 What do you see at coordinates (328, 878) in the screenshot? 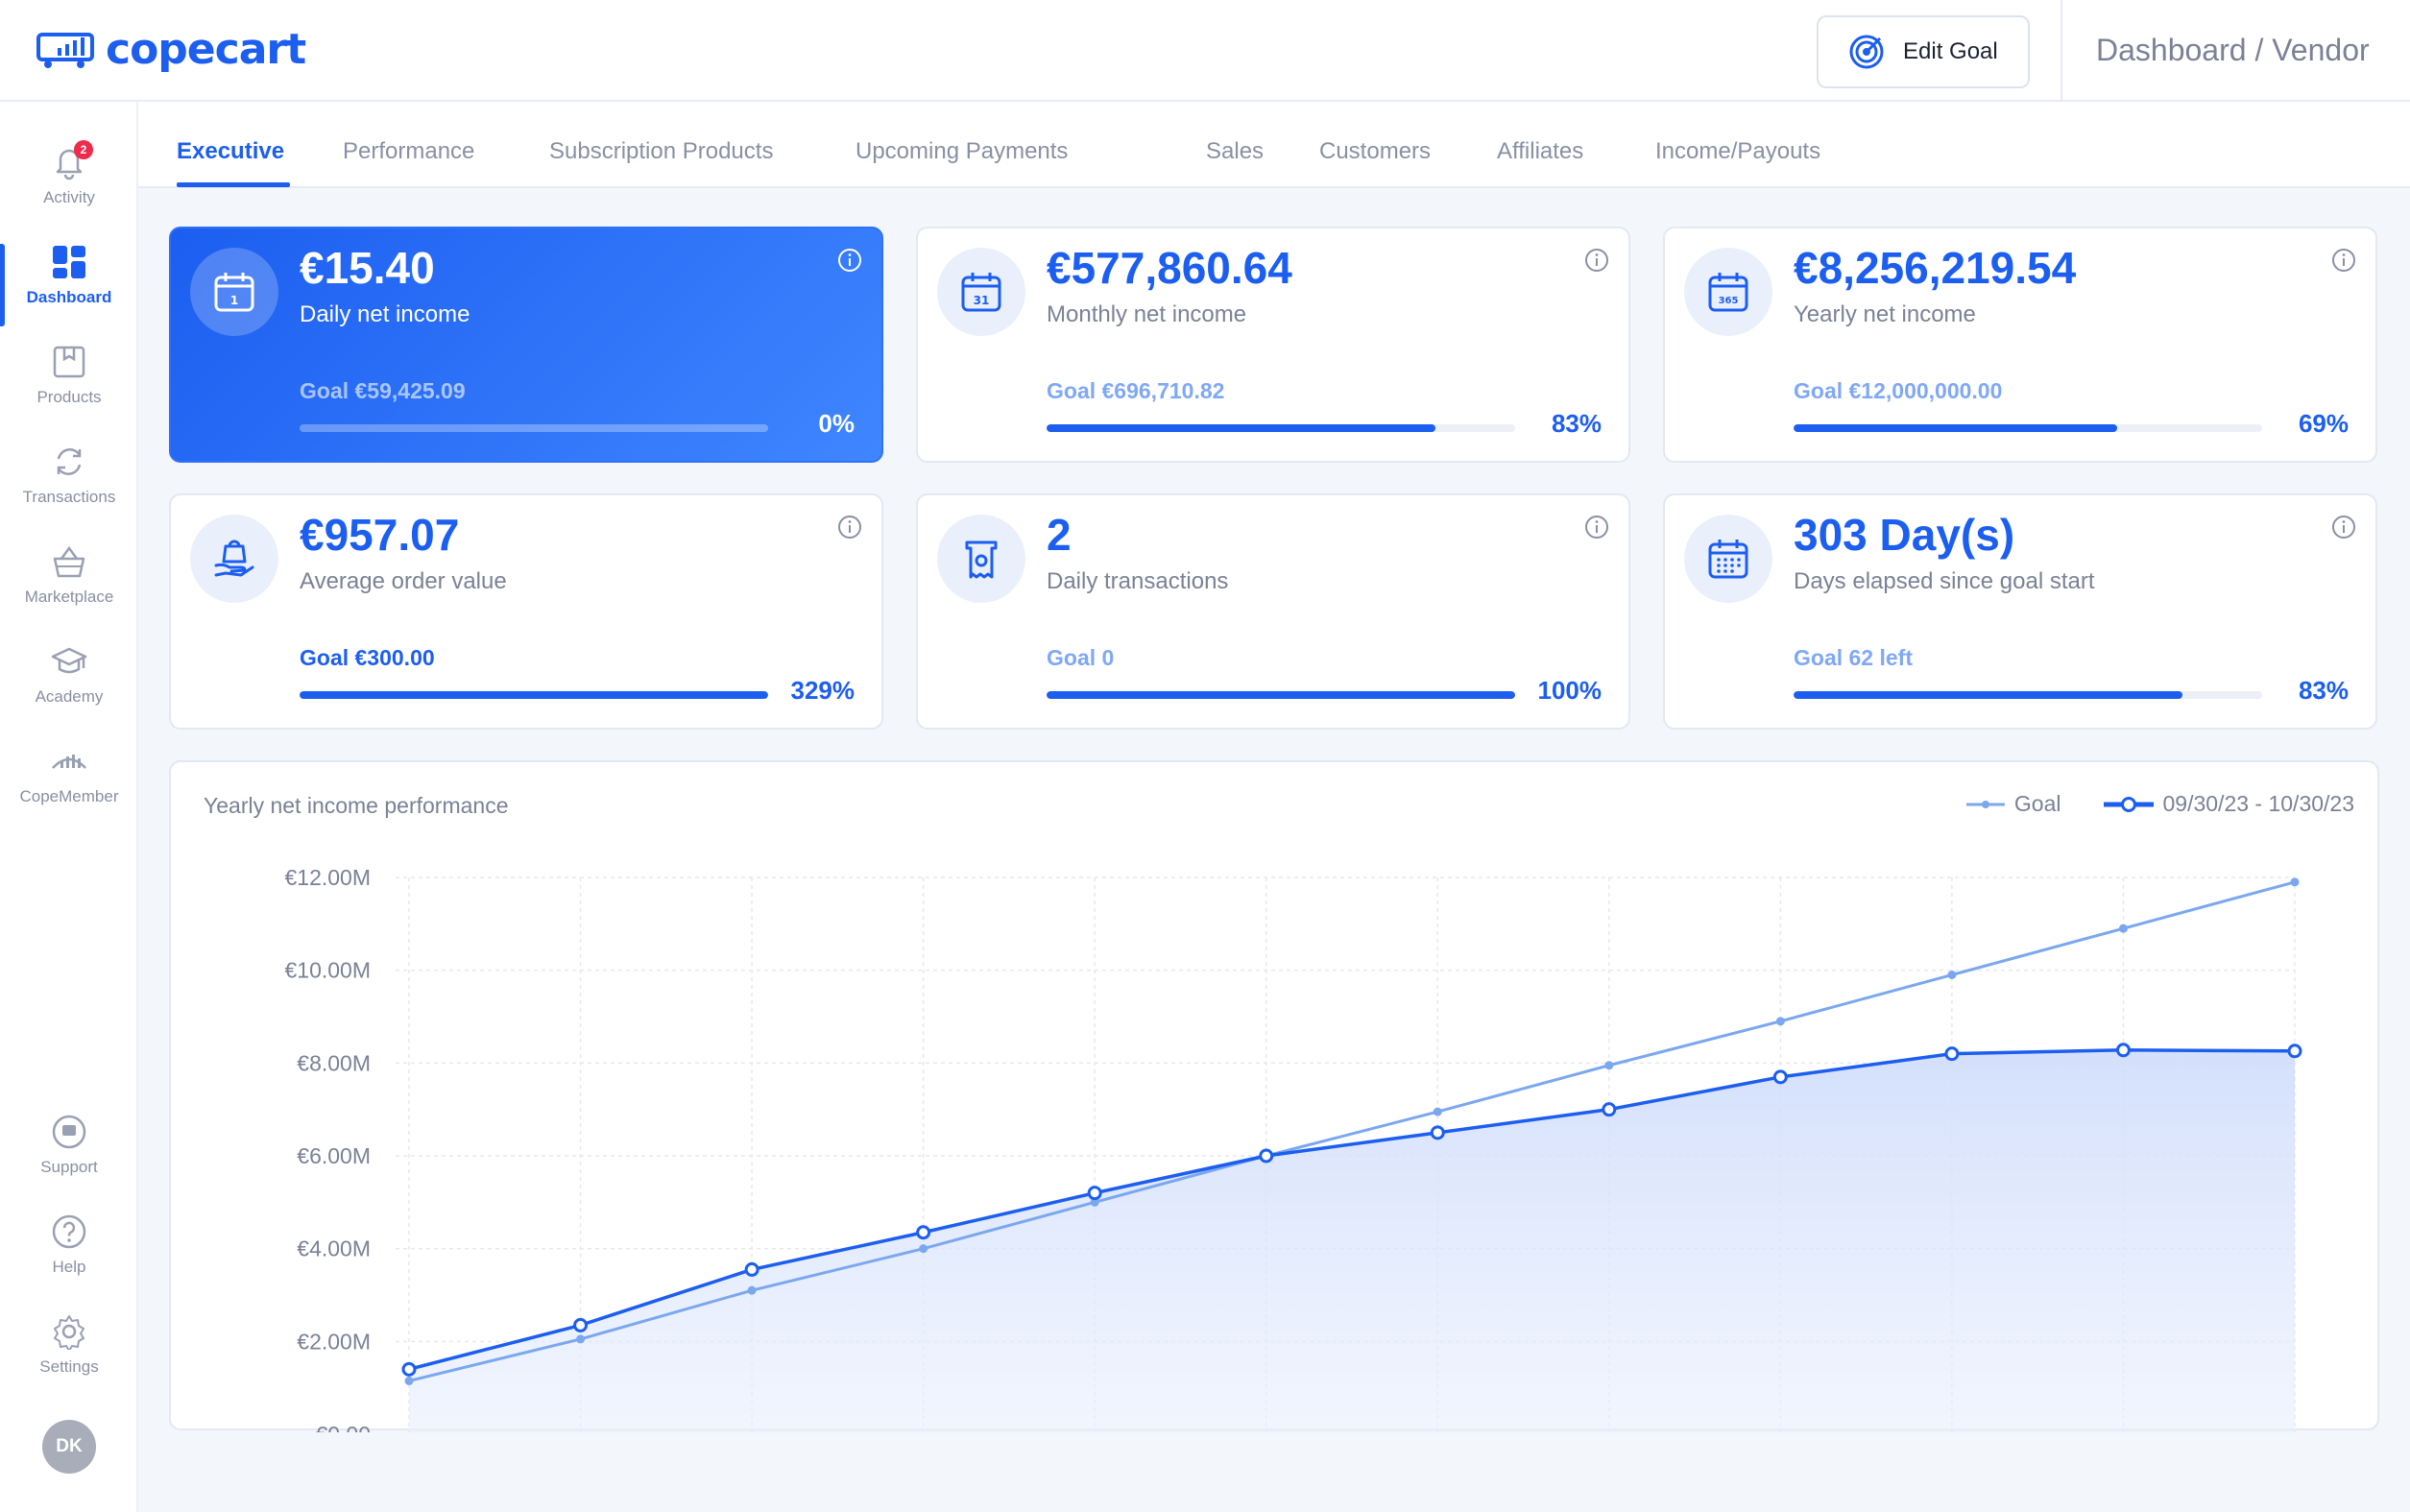
I see `y-tick-label: €12.00M` at bounding box center [328, 878].